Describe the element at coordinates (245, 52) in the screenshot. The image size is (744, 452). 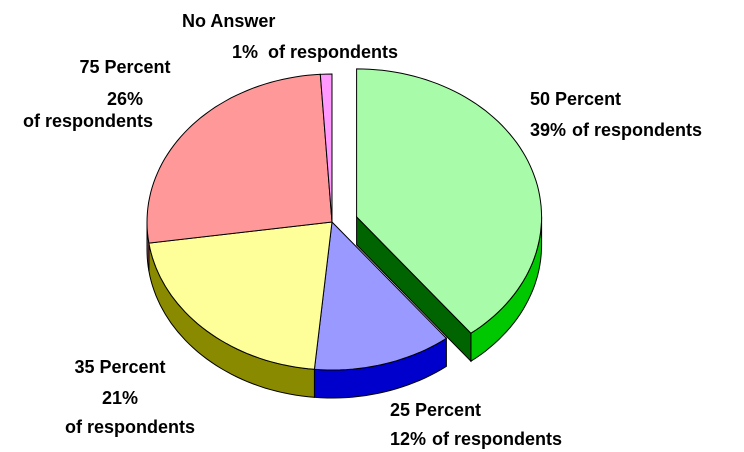
I see `slice-label: 1%` at that location.